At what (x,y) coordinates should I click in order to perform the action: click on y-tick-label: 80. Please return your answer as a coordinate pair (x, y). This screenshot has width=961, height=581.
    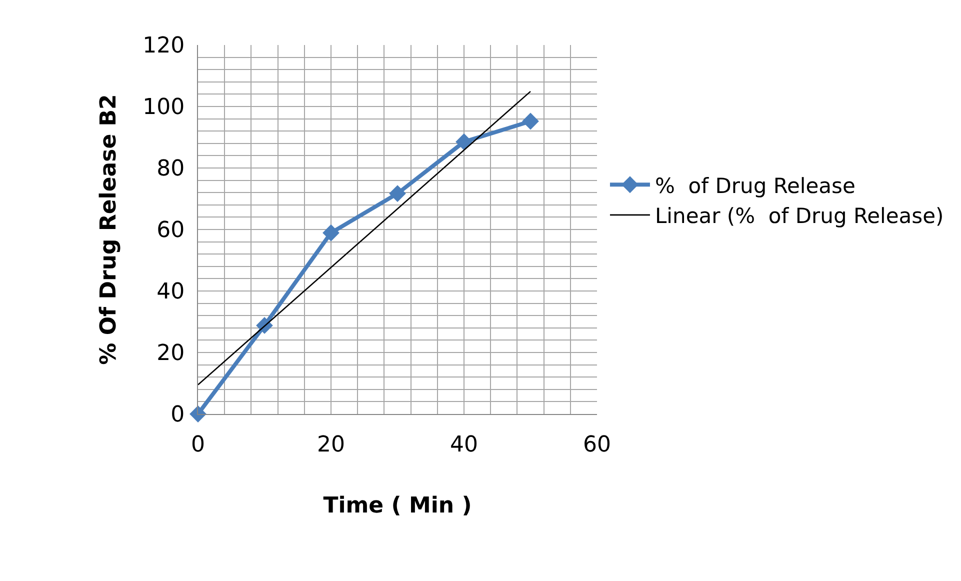
    Looking at the image, I should click on (170, 169).